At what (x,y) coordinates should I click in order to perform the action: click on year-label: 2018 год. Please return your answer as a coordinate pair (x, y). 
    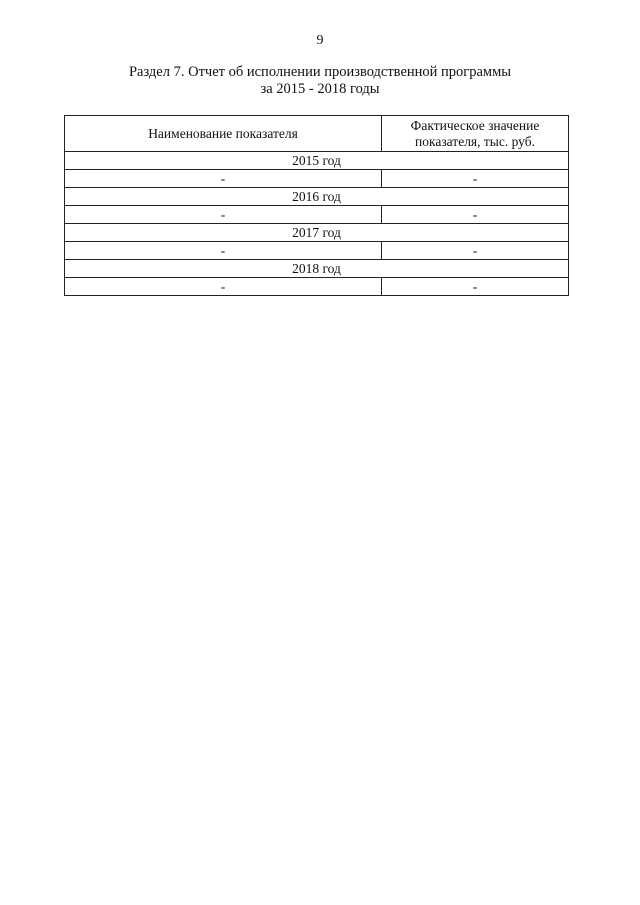
    Looking at the image, I should click on (316, 268).